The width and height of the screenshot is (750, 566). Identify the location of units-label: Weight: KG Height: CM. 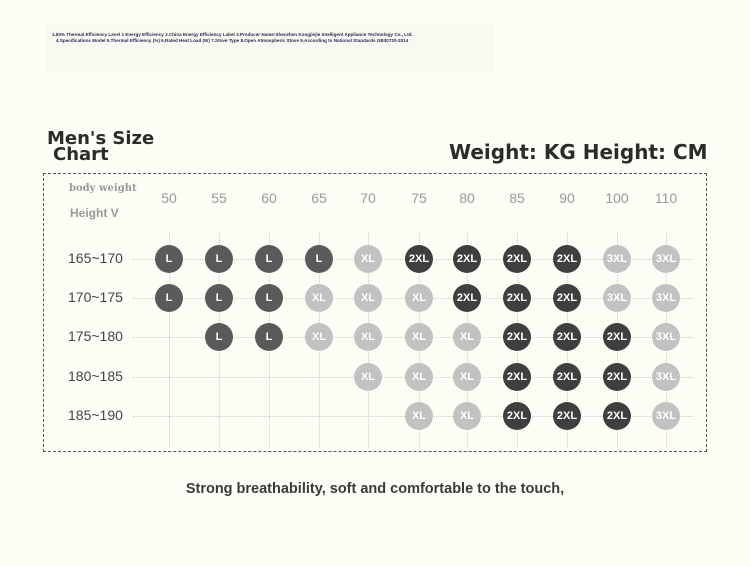
(578, 152).